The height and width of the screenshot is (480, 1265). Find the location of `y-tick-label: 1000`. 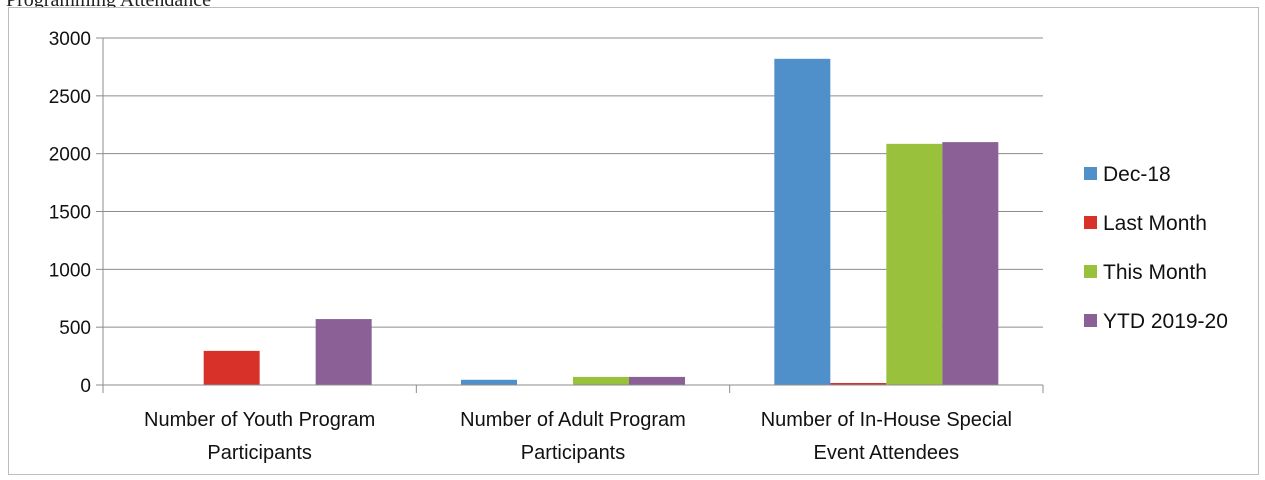

y-tick-label: 1000 is located at coordinates (70, 270).